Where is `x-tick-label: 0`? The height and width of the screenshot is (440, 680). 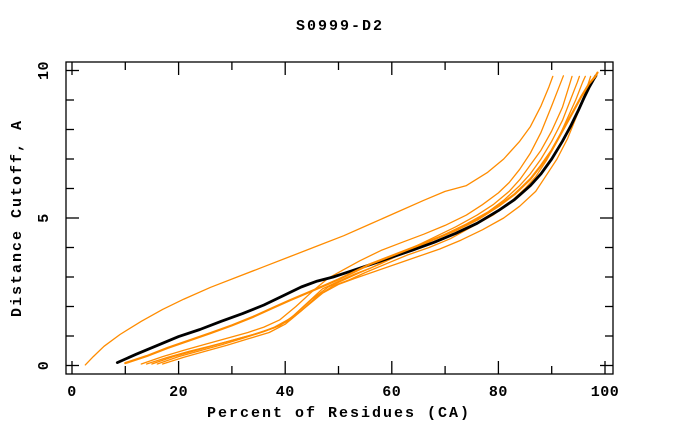 x-tick-label: 0 is located at coordinates (72, 392).